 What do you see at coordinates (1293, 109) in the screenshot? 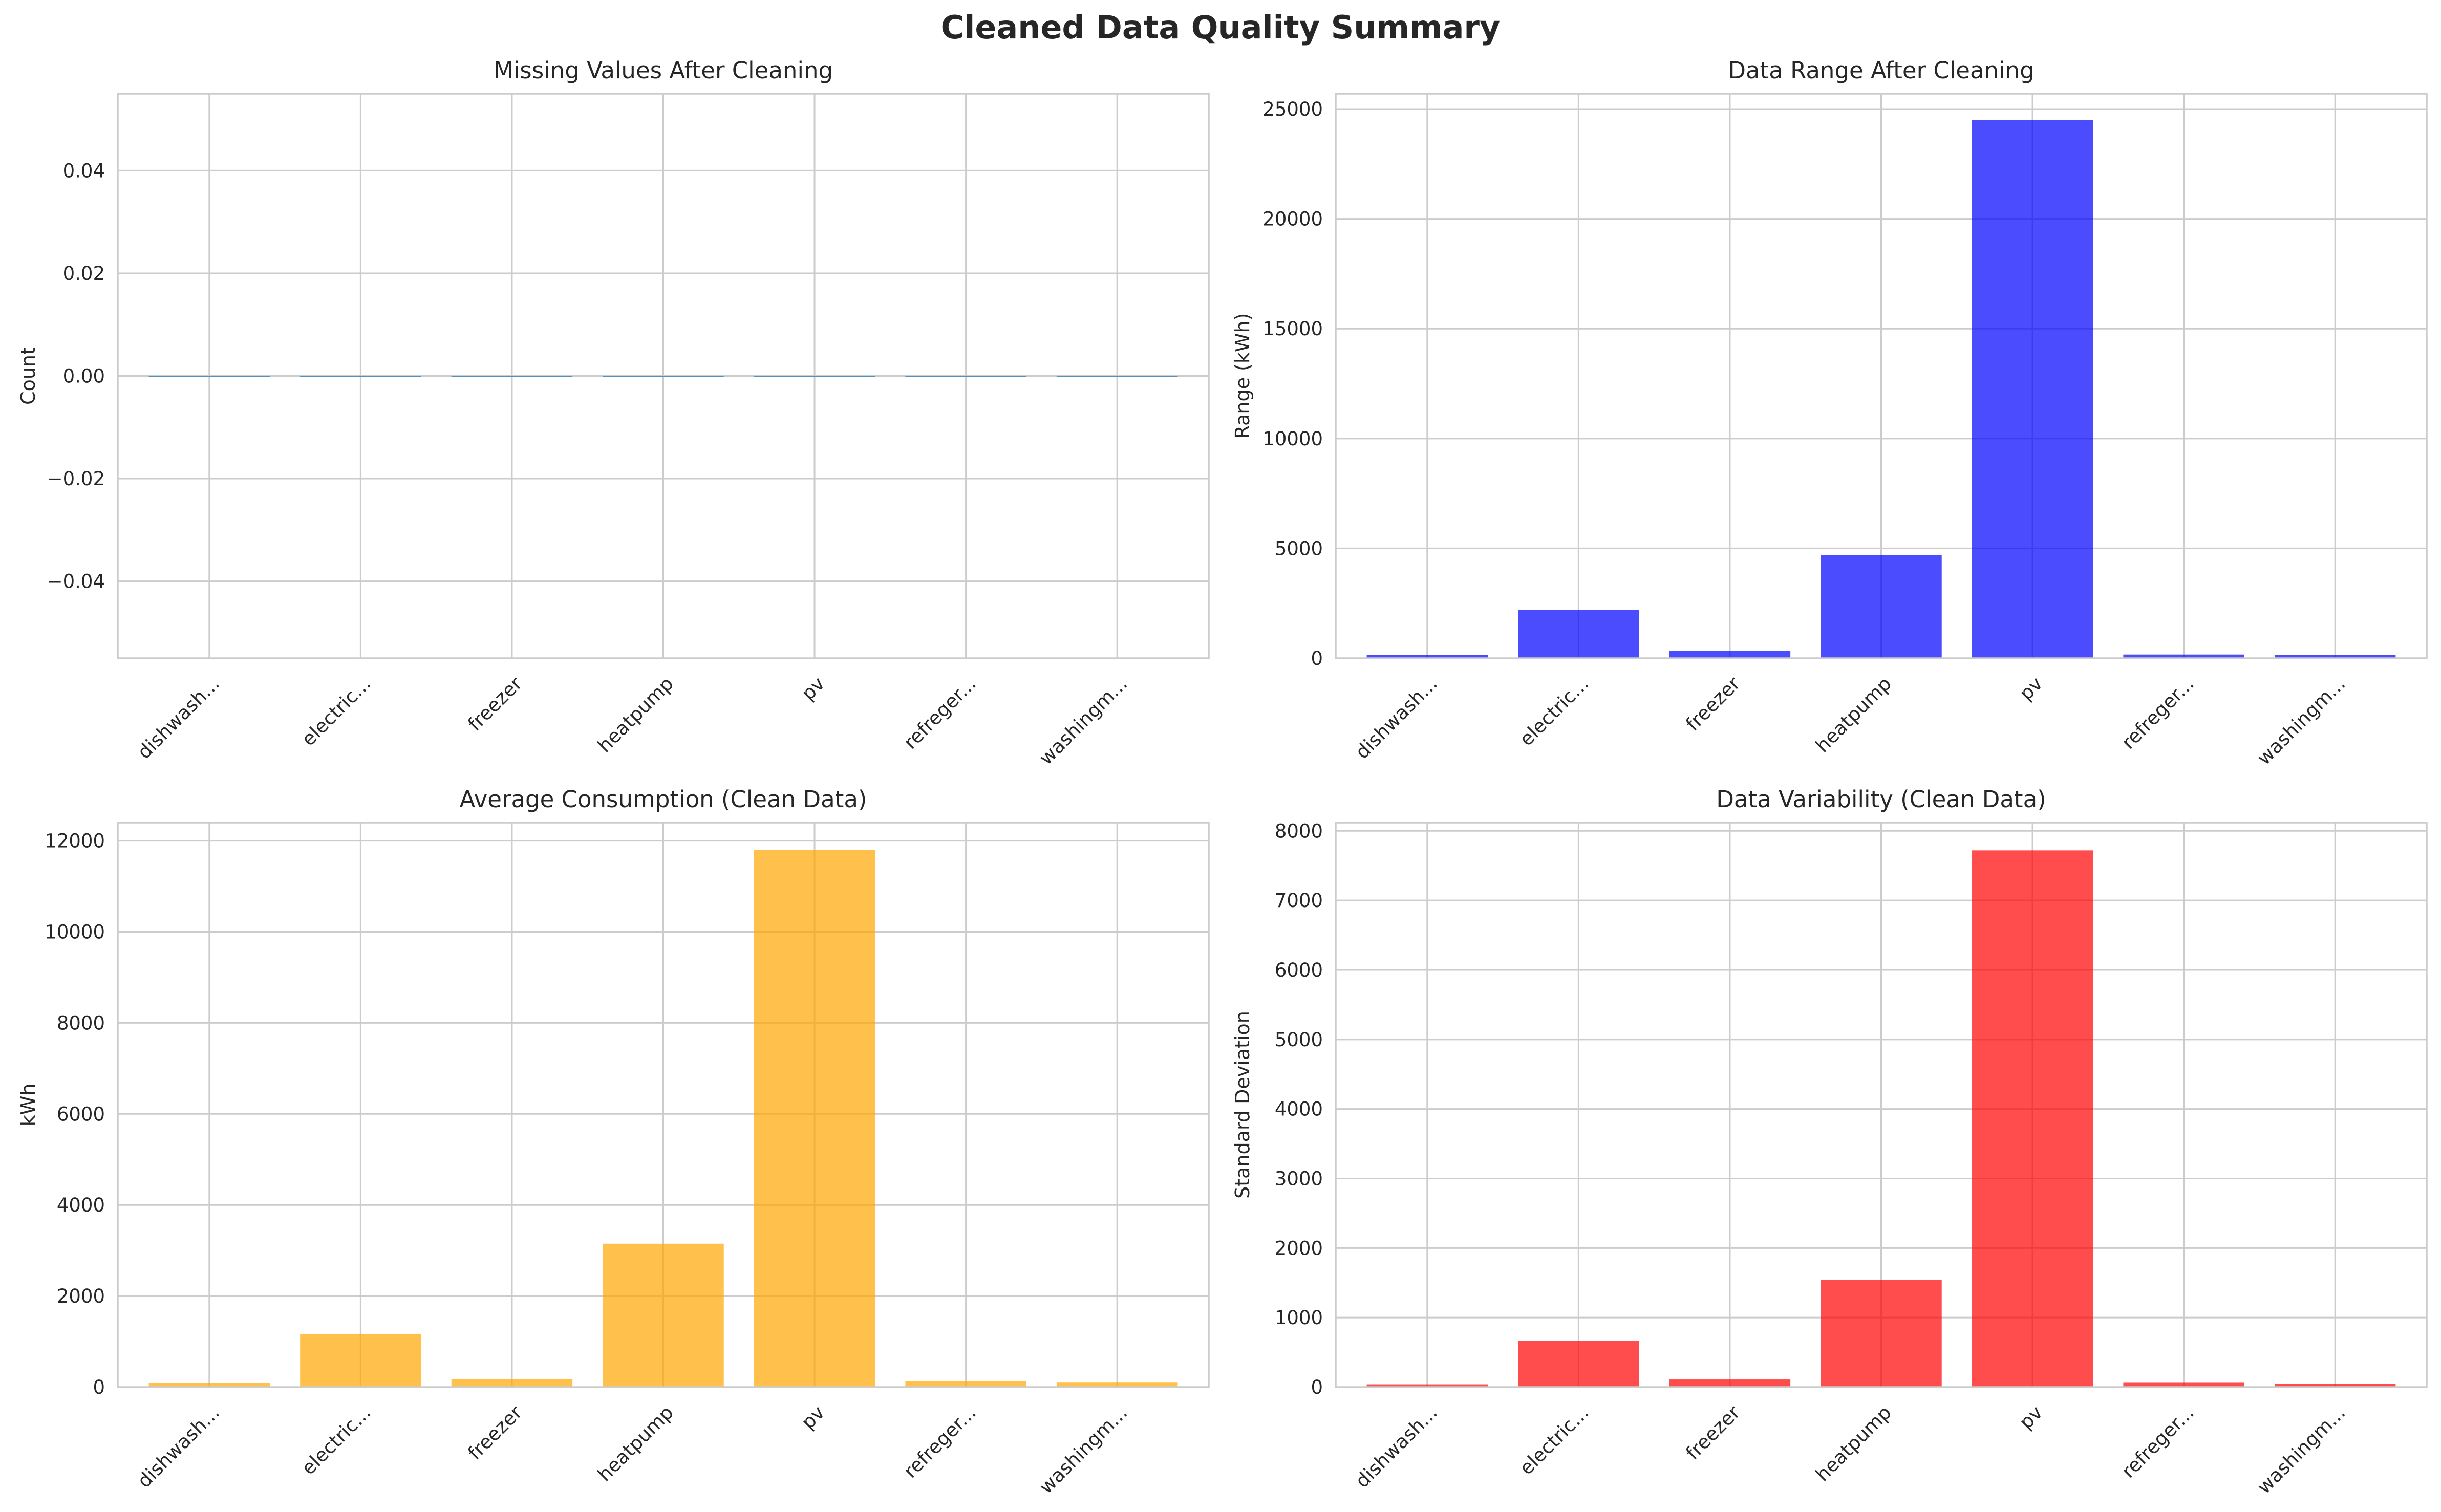
I see `y-tick-label: 25000` at bounding box center [1293, 109].